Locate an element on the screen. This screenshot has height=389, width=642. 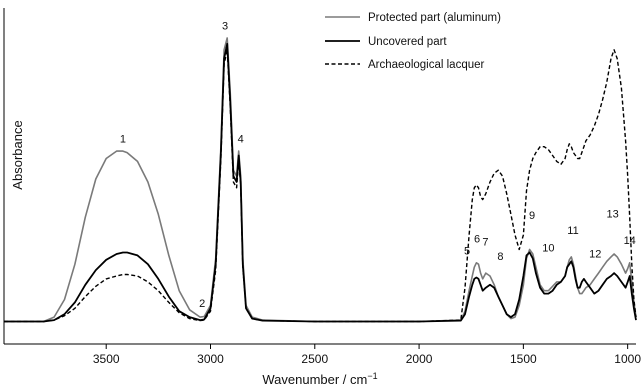
legend-label-lacquer: Archaeological lacquer is located at coordinates (426, 65).